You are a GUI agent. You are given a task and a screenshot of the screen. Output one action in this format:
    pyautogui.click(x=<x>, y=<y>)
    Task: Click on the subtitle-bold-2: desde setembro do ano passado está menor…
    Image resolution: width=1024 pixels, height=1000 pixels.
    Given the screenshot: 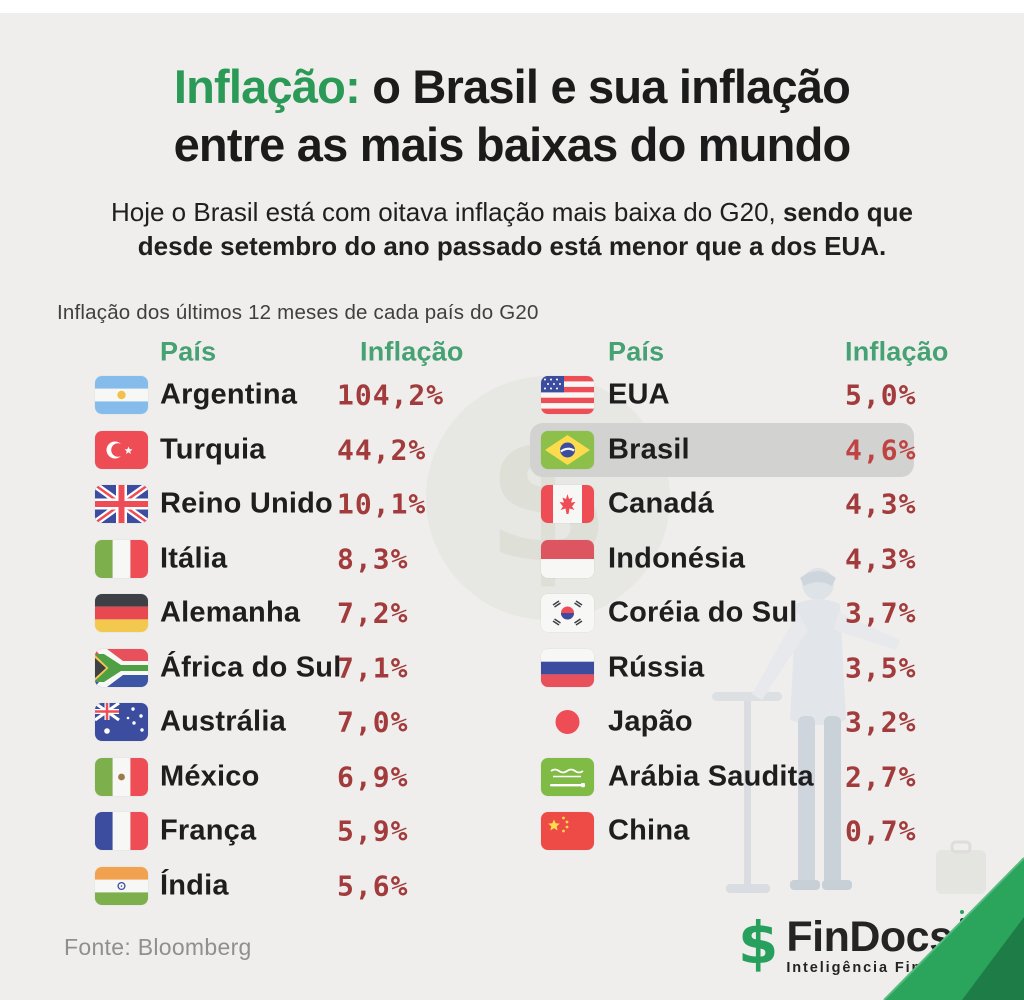 What is the action you would take?
    pyautogui.click(x=512, y=245)
    